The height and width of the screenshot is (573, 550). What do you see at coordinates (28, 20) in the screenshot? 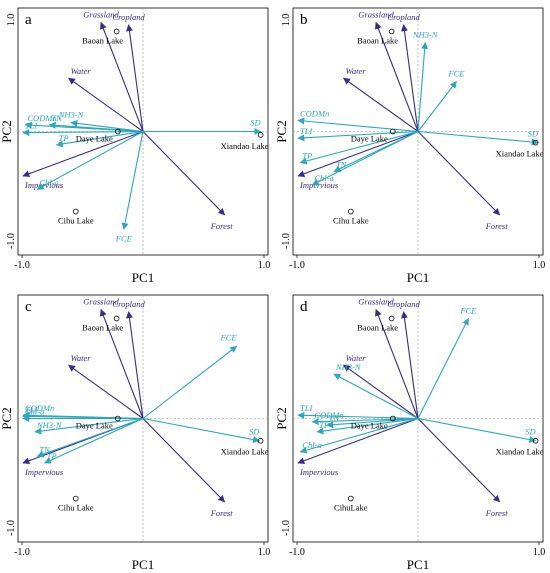
I see `panel-label: a` at bounding box center [28, 20].